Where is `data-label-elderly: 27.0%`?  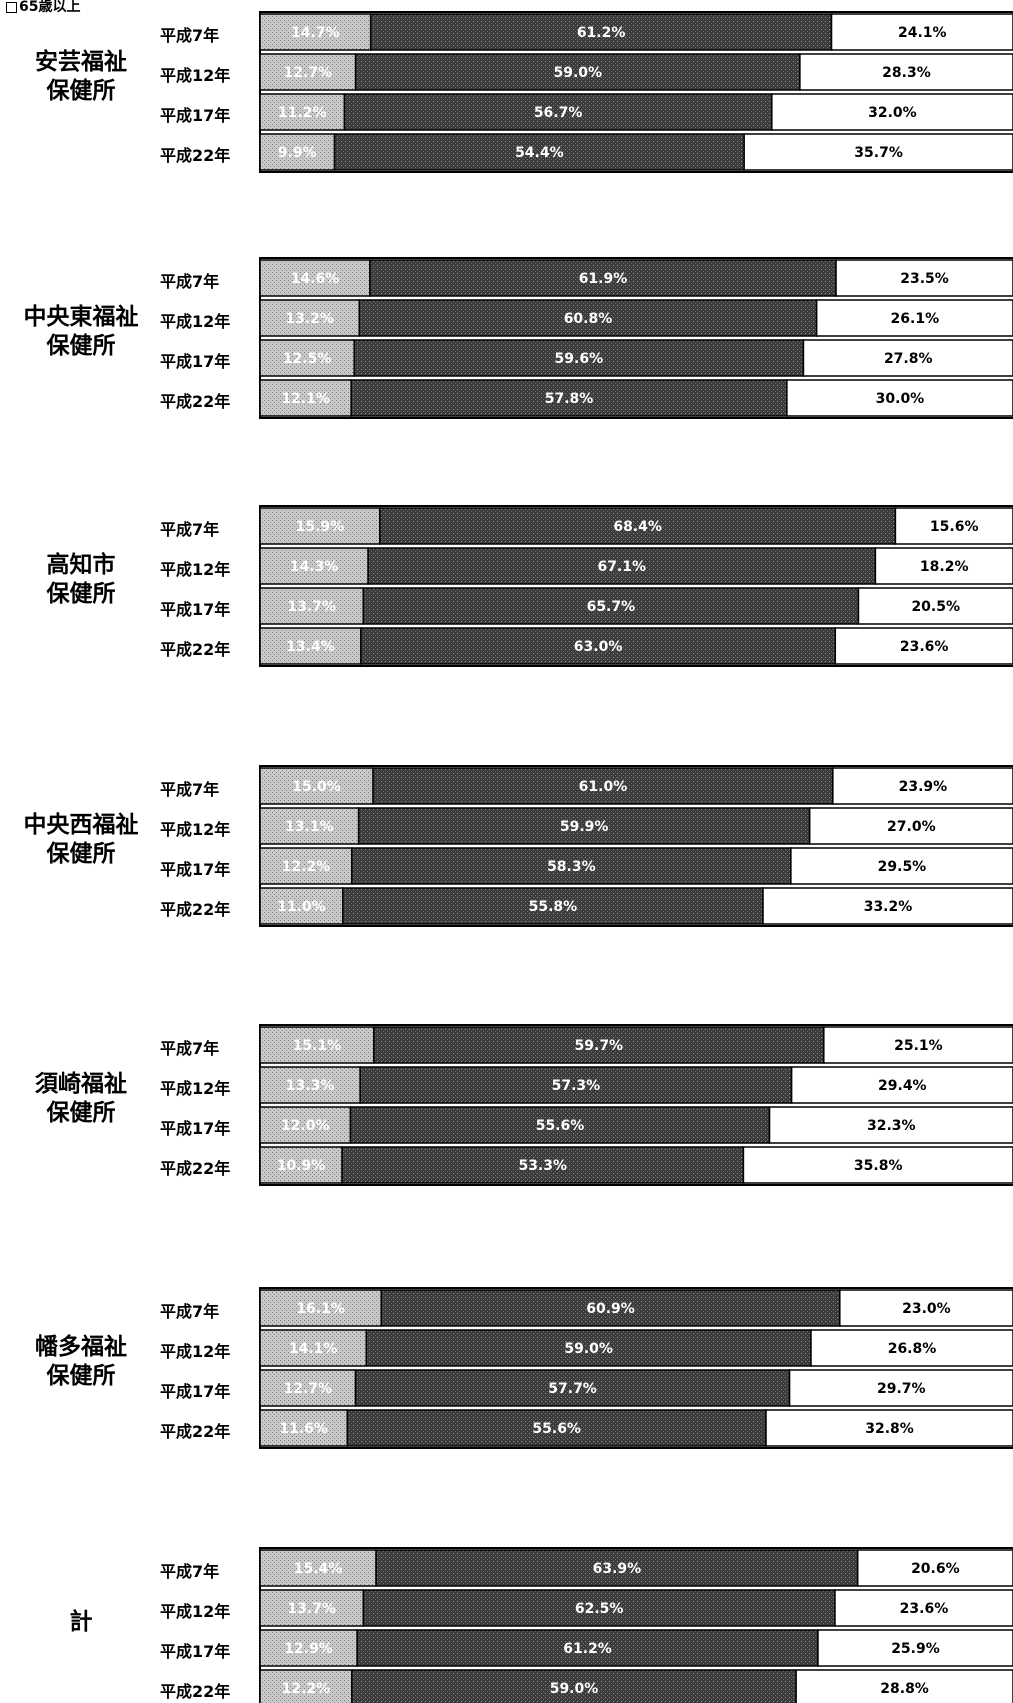 data-label-elderly: 27.0% is located at coordinates (911, 827).